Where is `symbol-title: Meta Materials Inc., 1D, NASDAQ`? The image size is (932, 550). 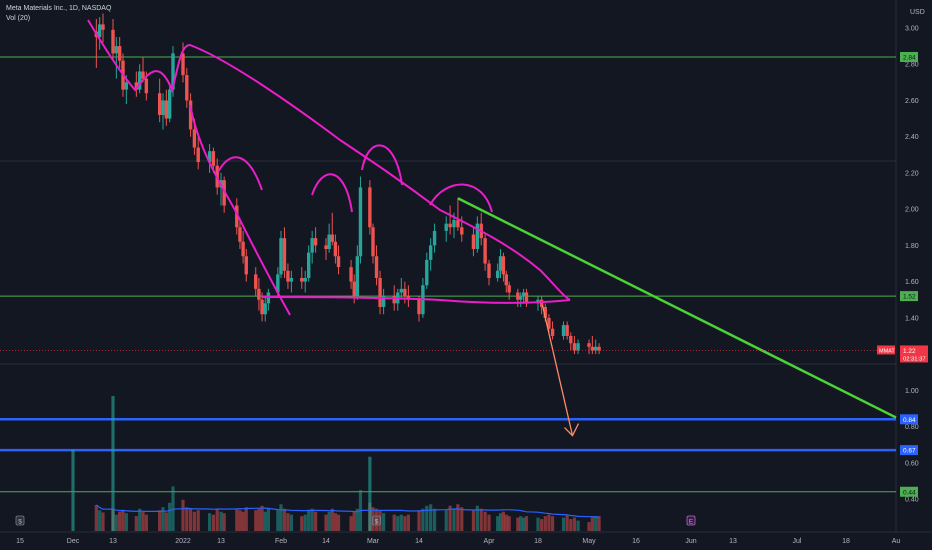
symbol-title: Meta Materials Inc., 1D, NASDAQ is located at coordinates (59, 8).